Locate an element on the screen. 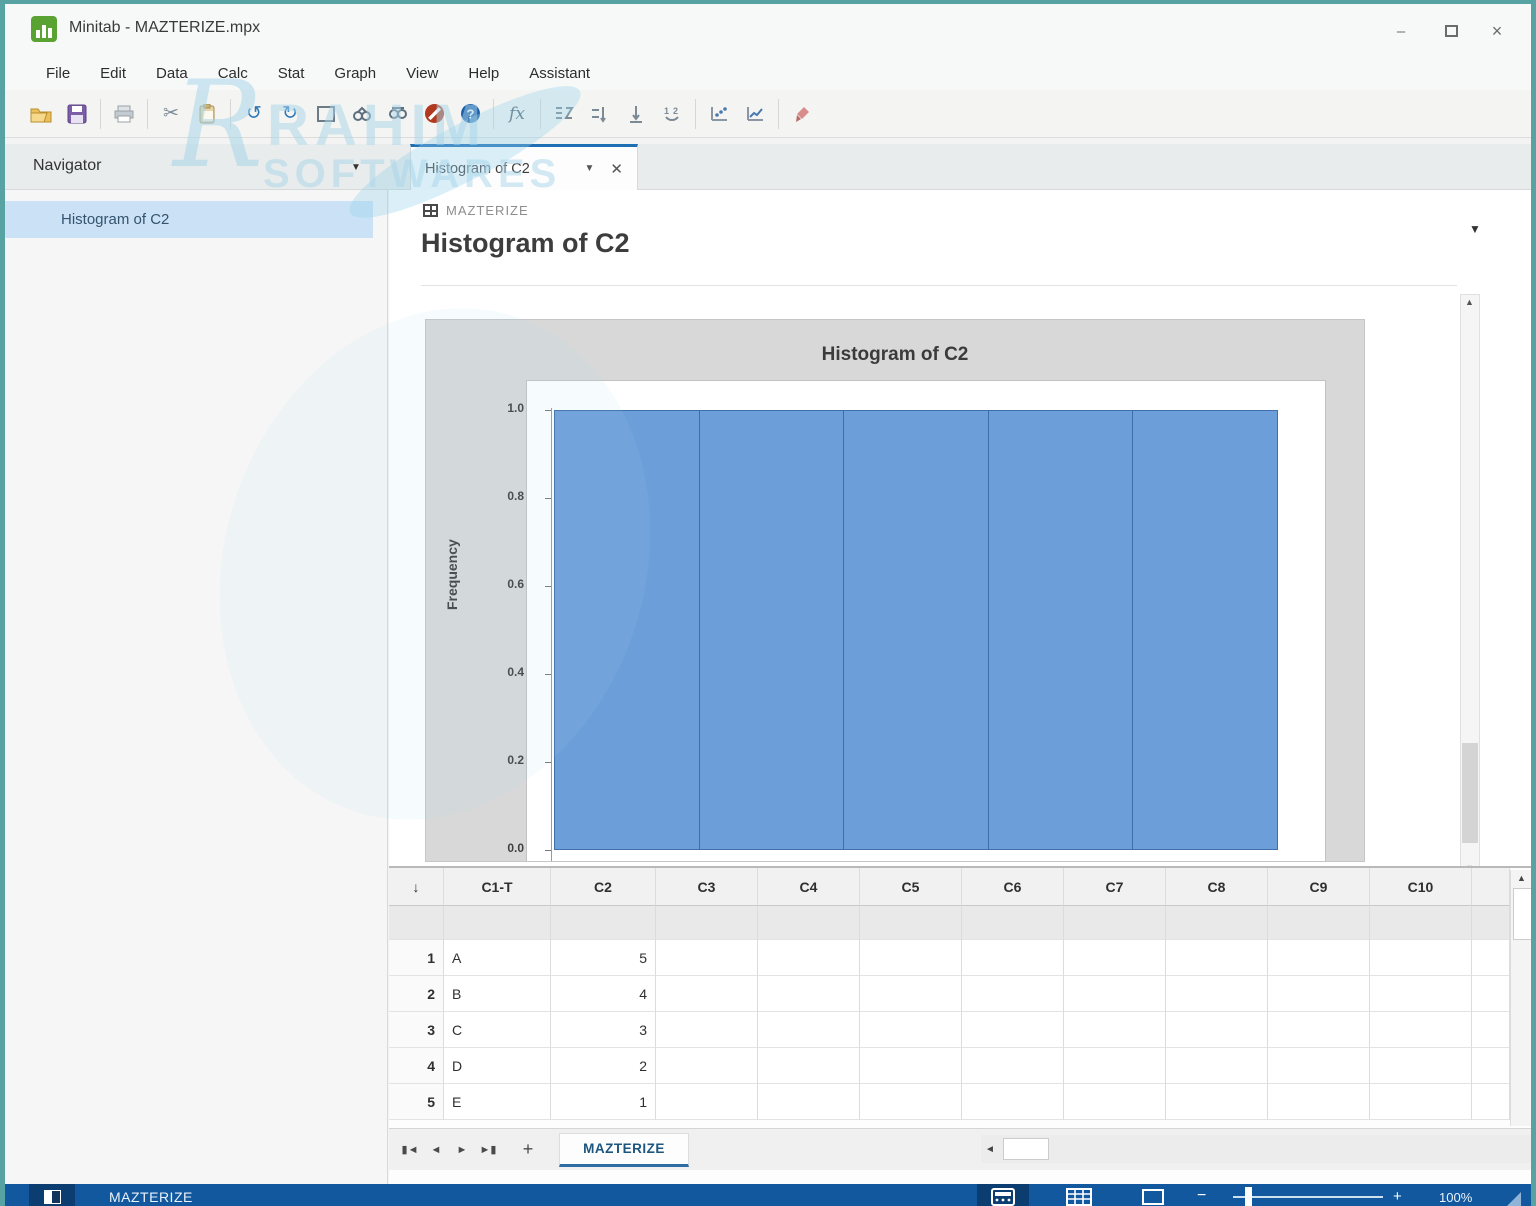 The height and width of the screenshot is (1206, 1536). cell-c2: 5 is located at coordinates (603, 958).